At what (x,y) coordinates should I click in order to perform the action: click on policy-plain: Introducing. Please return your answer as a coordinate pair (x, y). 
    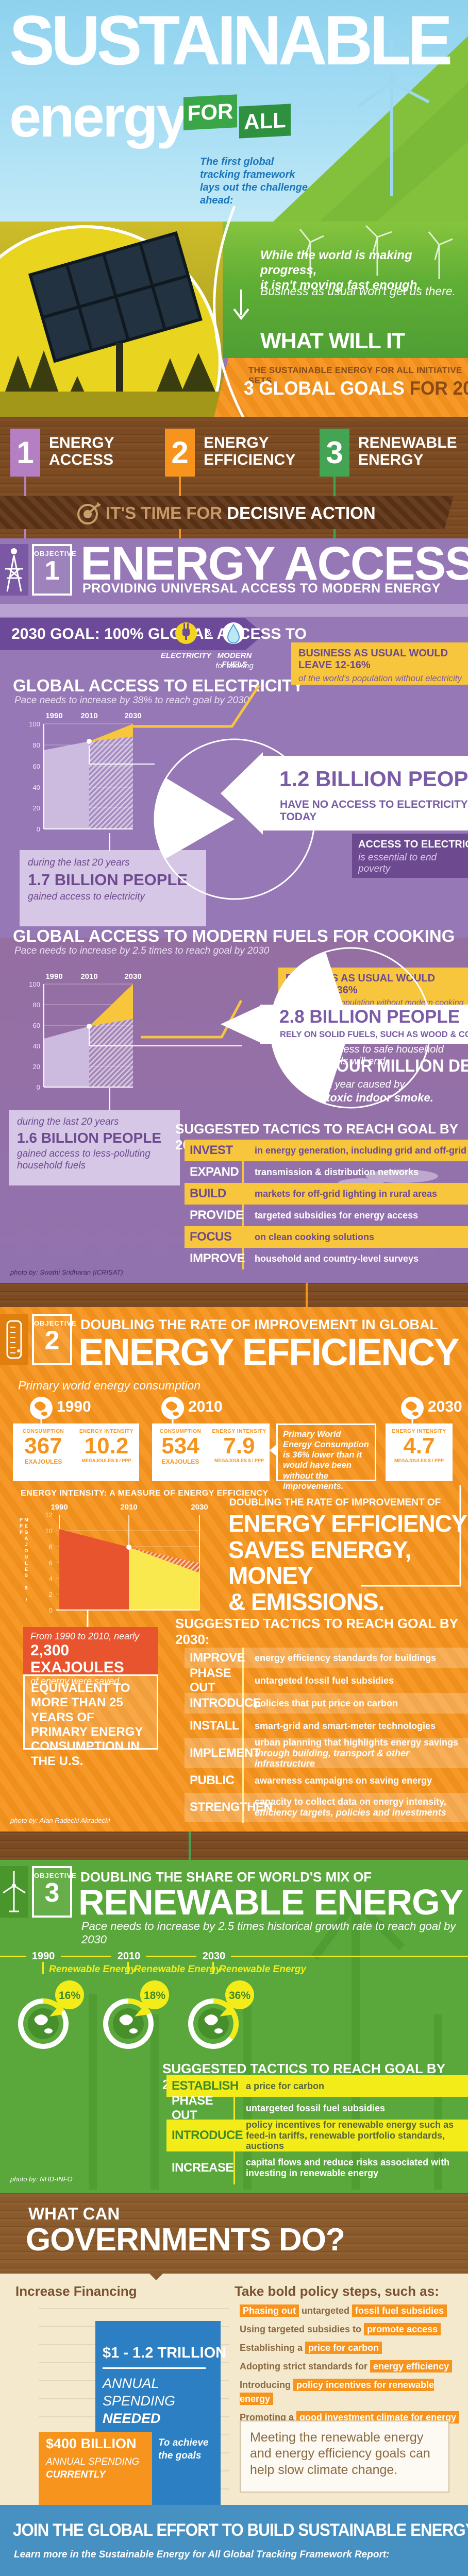
    Looking at the image, I should click on (265, 2385).